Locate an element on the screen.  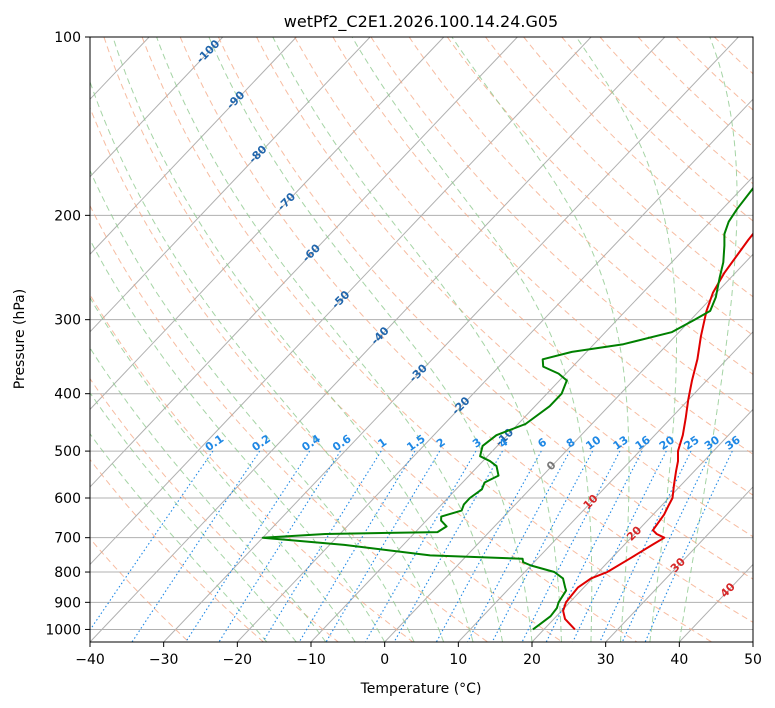
x-tick-label: 40 is located at coordinates (679, 660).